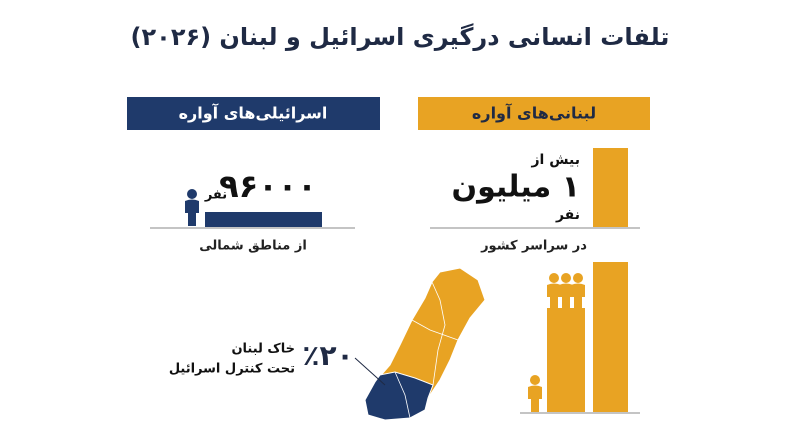  What do you see at coordinates (232, 369) in the screenshot?
I see `map-label: تحت کنترل اسرائیل` at bounding box center [232, 369].